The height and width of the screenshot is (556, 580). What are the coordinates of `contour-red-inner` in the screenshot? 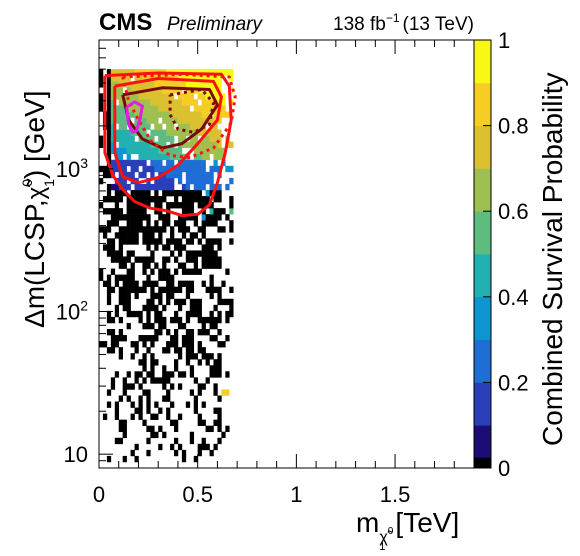 It's located at (168, 131).